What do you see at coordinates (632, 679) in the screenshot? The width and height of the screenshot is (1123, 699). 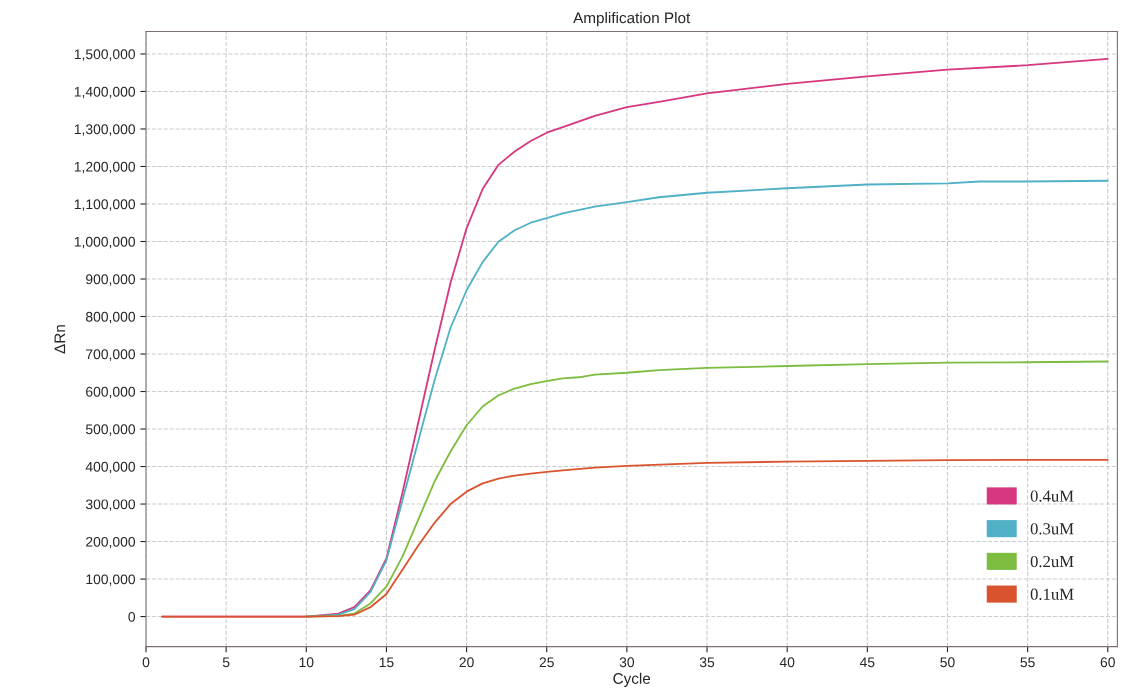 I see `x-axis-title: Cycle` at bounding box center [632, 679].